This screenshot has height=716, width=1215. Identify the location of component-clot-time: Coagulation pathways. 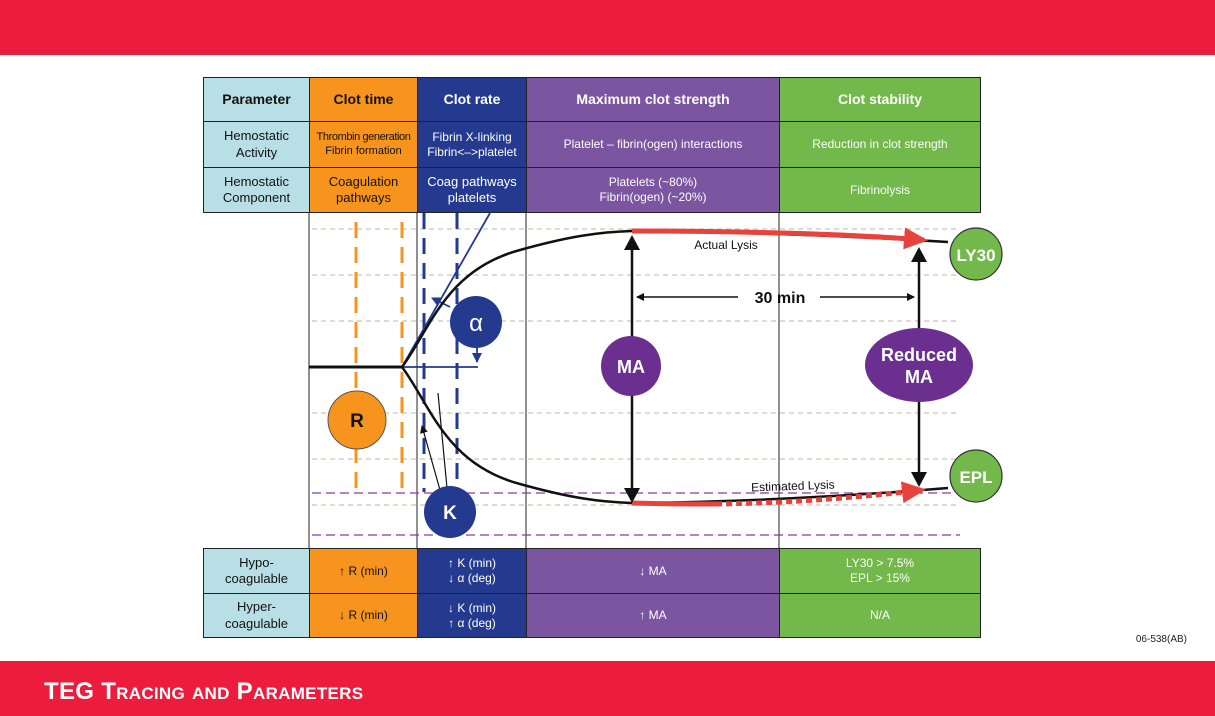
(363, 190).